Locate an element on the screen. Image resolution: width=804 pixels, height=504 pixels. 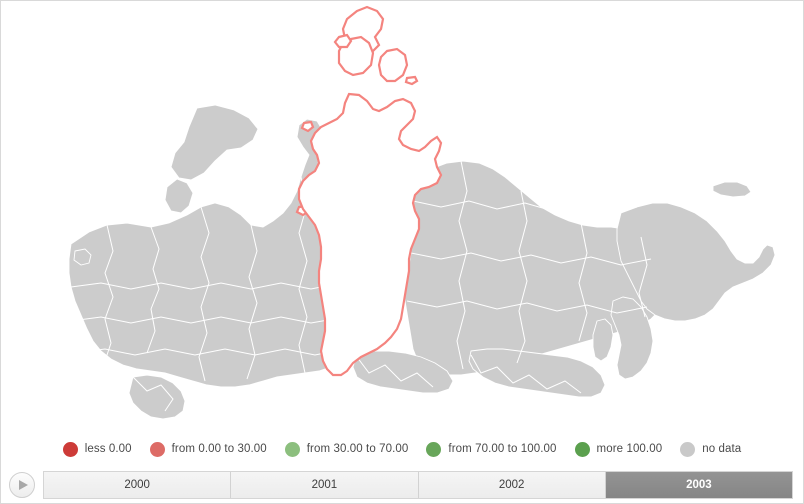
legend-item: more 100.00 is located at coordinates (618, 449).